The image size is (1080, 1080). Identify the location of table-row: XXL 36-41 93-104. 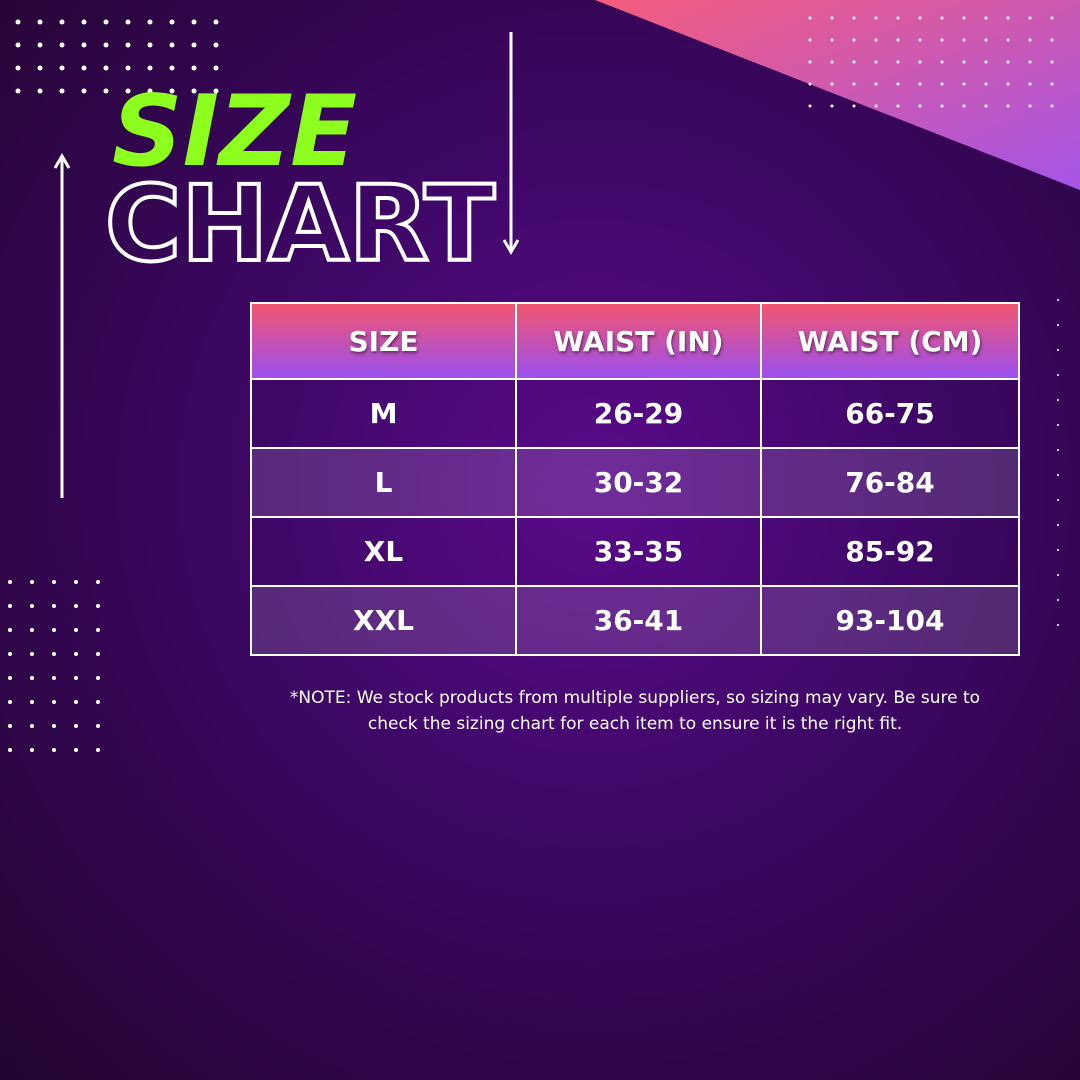
(635, 620).